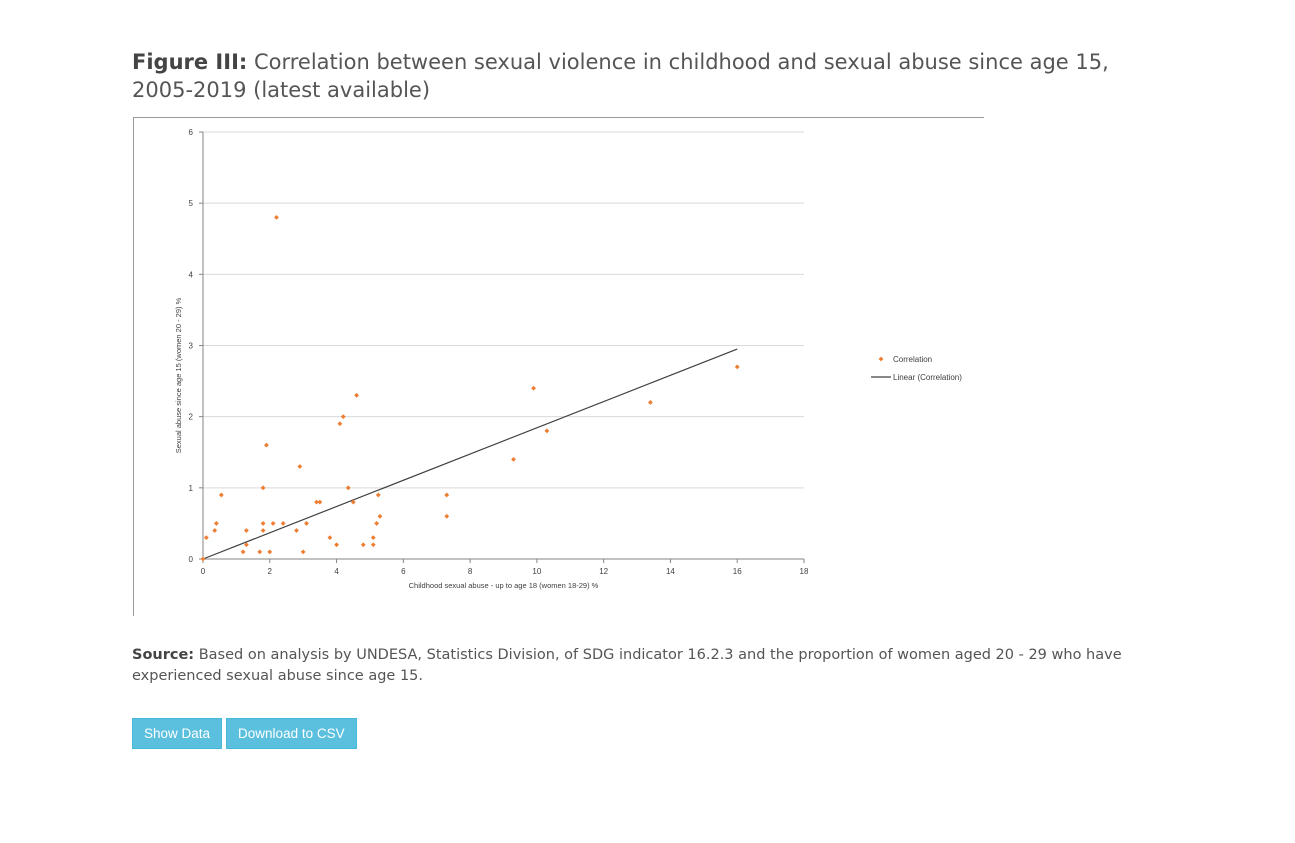  What do you see at coordinates (470, 571) in the screenshot?
I see `x-tick-label: 8` at bounding box center [470, 571].